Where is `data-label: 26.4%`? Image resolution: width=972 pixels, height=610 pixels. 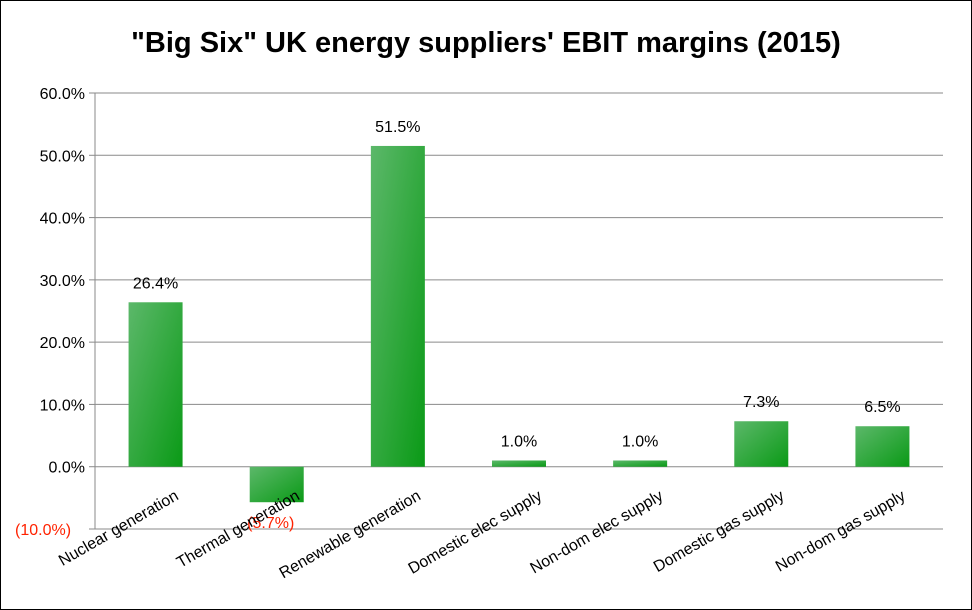
data-label: 26.4% is located at coordinates (155, 283).